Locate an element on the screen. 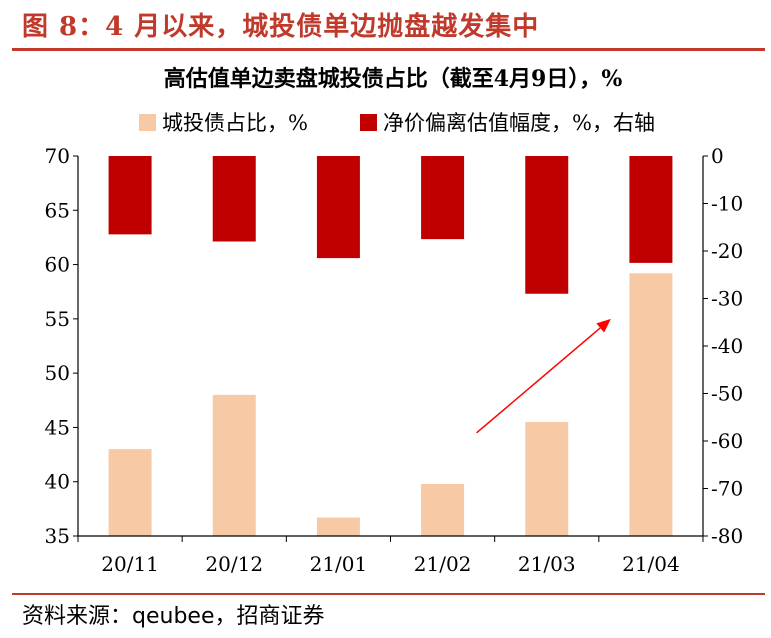 The width and height of the screenshot is (771, 638). x-tick-label: 21/04 is located at coordinates (651, 564).